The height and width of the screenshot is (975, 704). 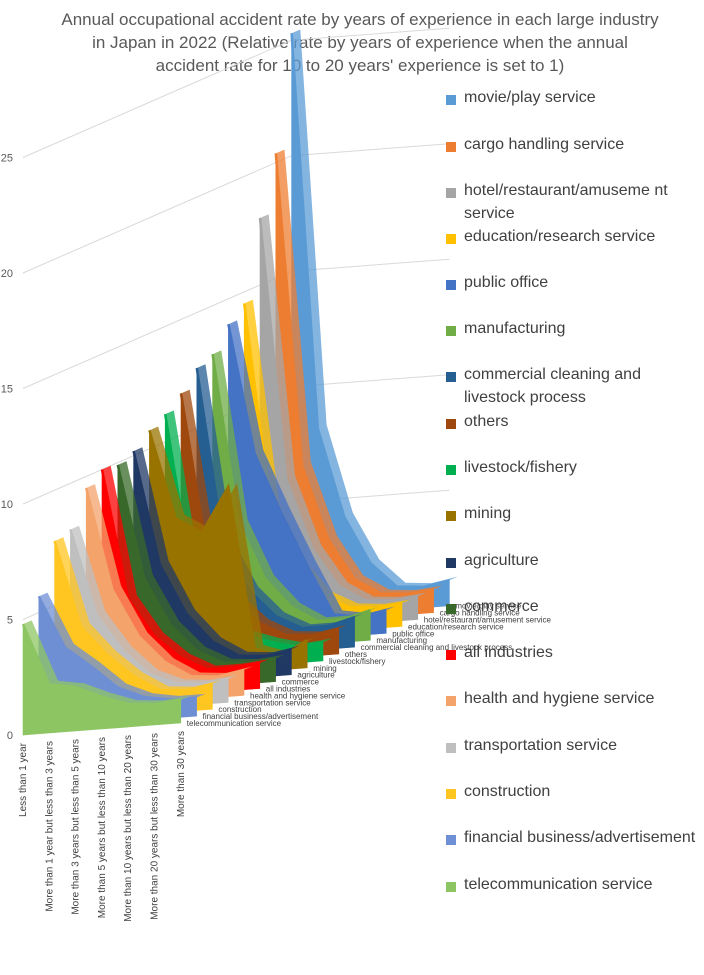 What do you see at coordinates (272, 702) in the screenshot?
I see `depth-label: transportation service` at bounding box center [272, 702].